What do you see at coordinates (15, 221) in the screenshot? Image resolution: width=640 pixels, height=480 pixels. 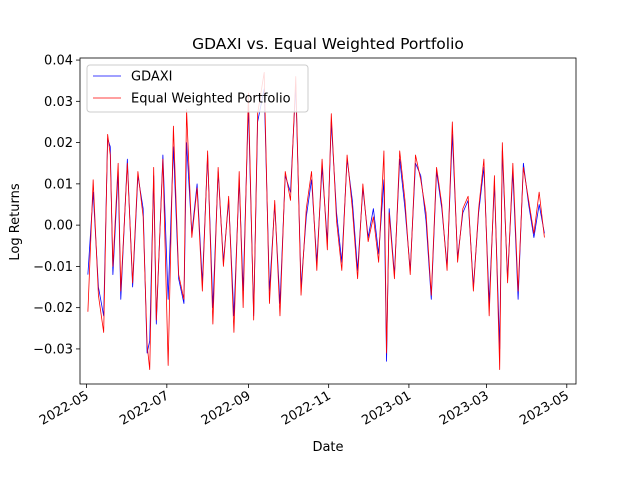 I see `y-axis-label: Log Returns` at bounding box center [15, 221].